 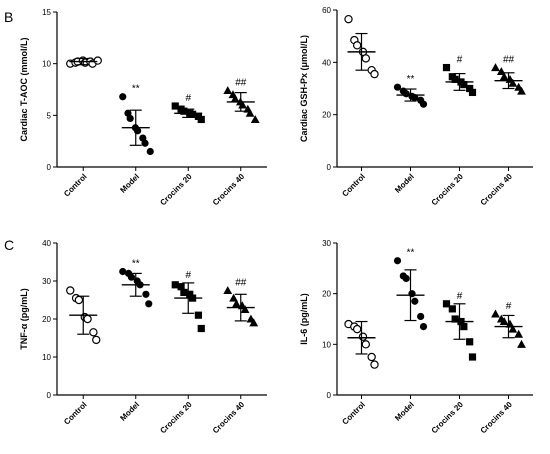 I want to click on y-axis-label: TNF-α (pg/mL), so click(x=24, y=319).